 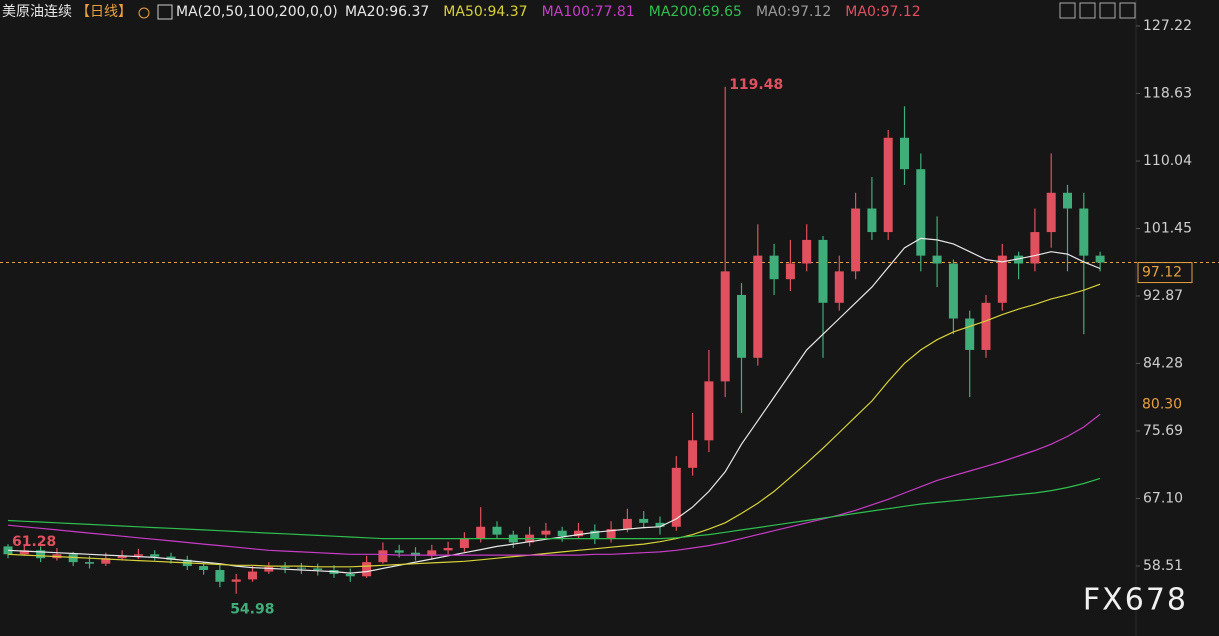 I want to click on y-tick-label: 127.22, so click(x=1167, y=26).